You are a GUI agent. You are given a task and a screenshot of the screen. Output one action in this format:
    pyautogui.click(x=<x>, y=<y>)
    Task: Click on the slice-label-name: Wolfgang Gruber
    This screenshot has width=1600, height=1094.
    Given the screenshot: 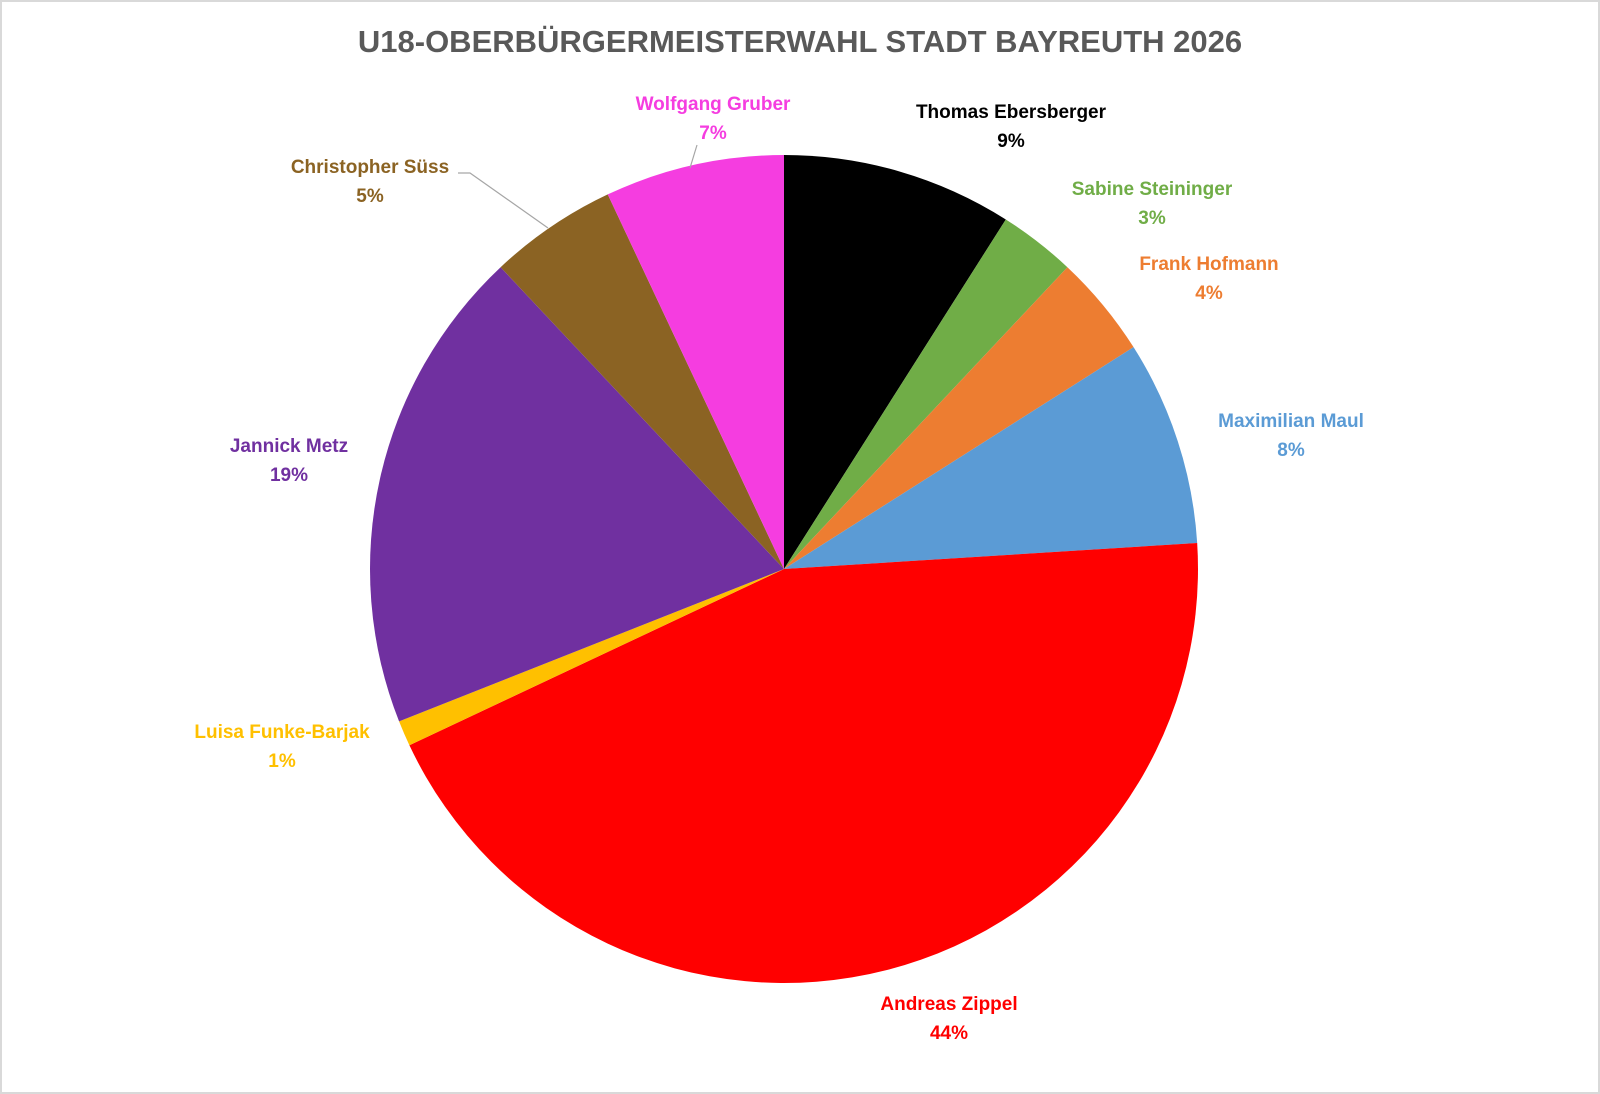 What is the action you would take?
    pyautogui.click(x=713, y=104)
    